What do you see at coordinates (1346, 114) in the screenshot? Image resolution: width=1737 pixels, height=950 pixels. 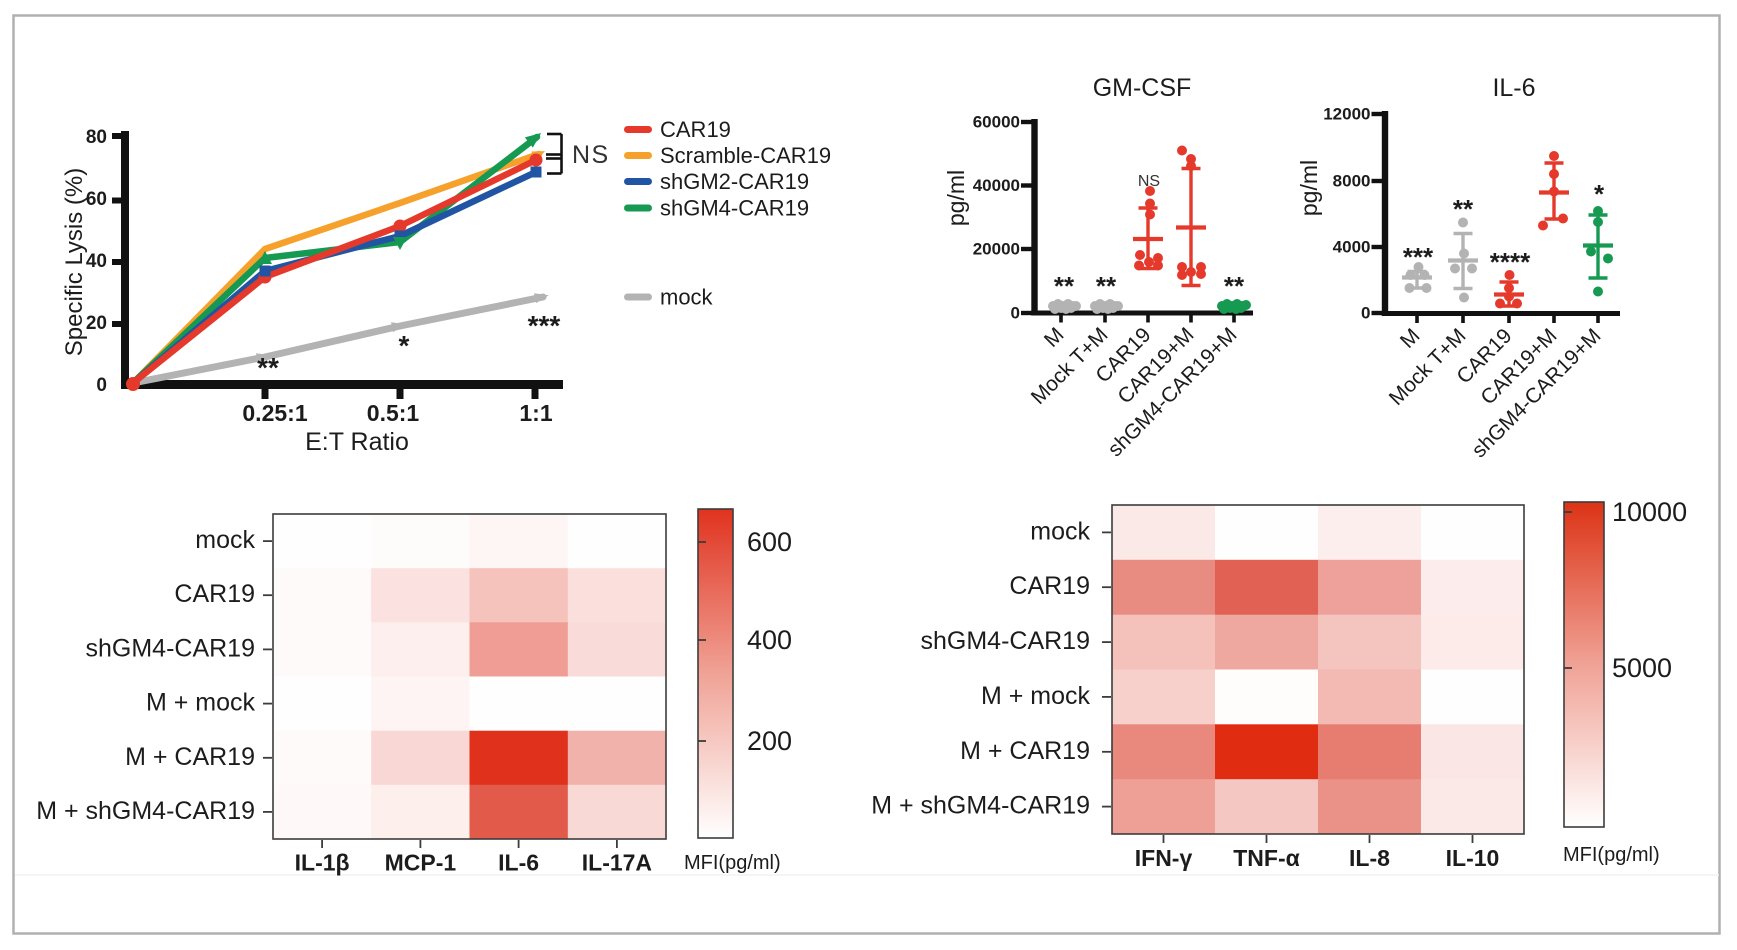 I see `svg-text: 12000` at bounding box center [1346, 114].